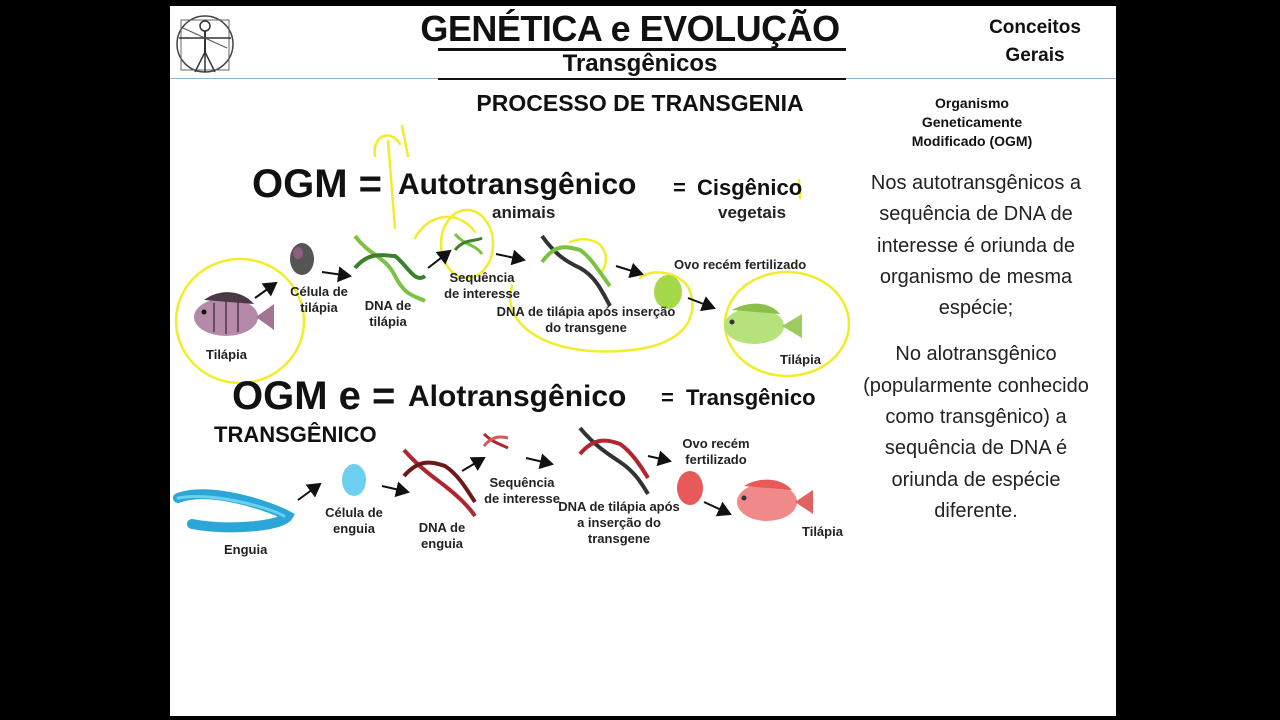 Image resolution: width=1280 pixels, height=720 pixels. I want to click on sequence-label-2: Sequência de interesse, so click(522, 490).